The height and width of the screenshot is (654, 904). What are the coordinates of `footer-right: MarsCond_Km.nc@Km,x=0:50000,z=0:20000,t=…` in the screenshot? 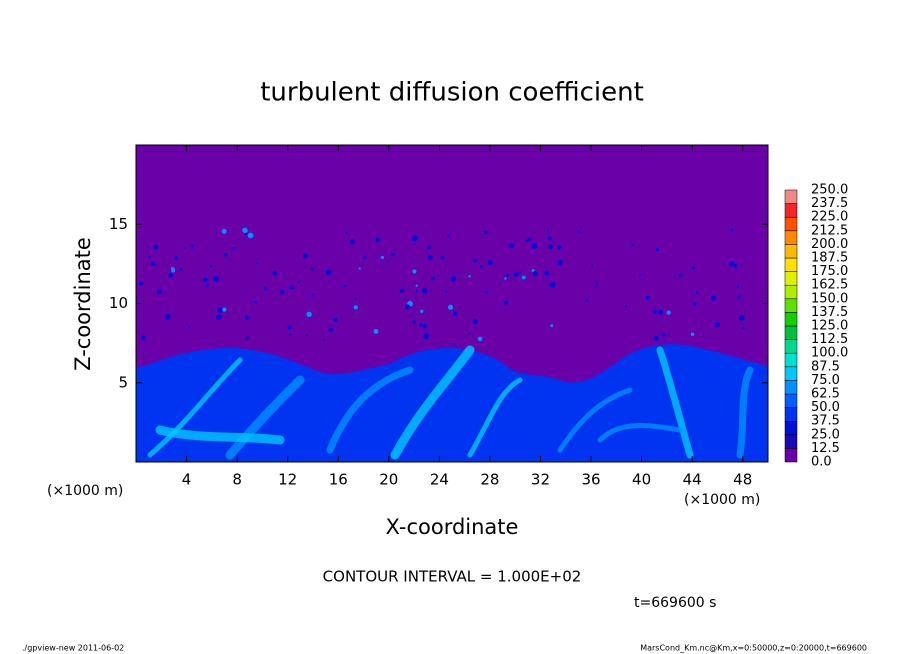 It's located at (753, 648).